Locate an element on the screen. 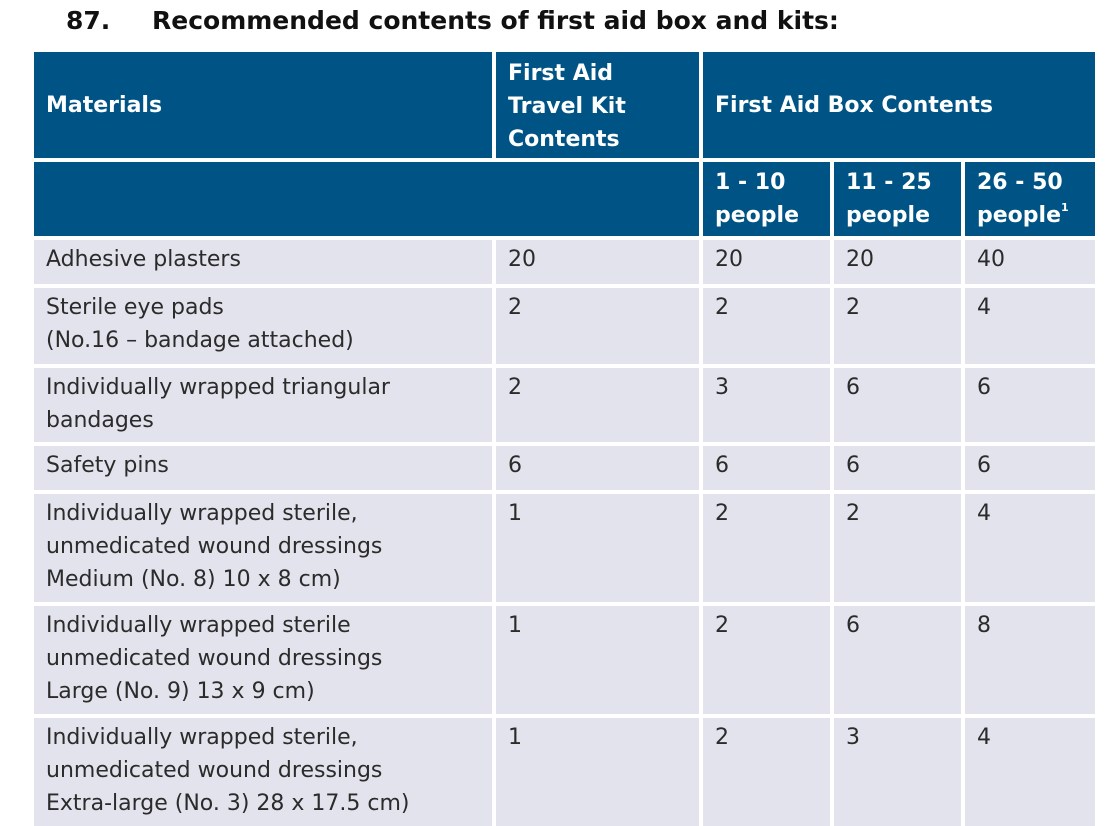  box-26-50-cell: 40 is located at coordinates (1030, 262).